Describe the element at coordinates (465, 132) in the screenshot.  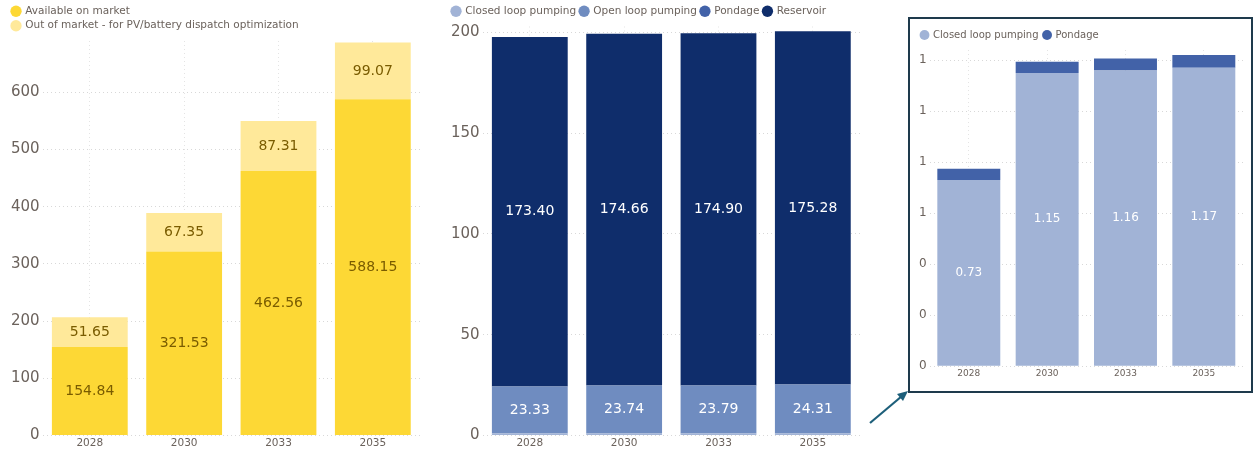
I see `y-tick-label: 150` at that location.